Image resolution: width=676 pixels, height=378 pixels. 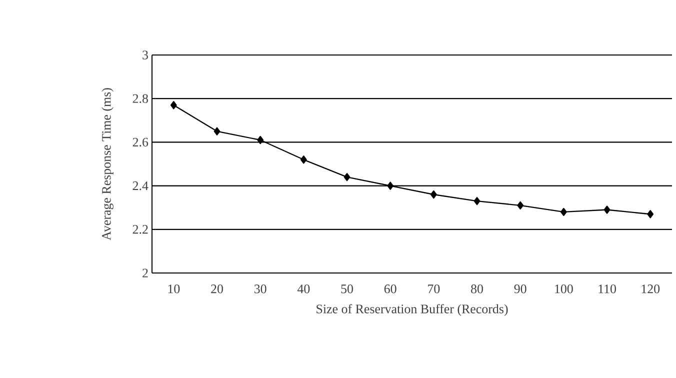 I want to click on y-tick-label: 2.6, so click(x=140, y=142).